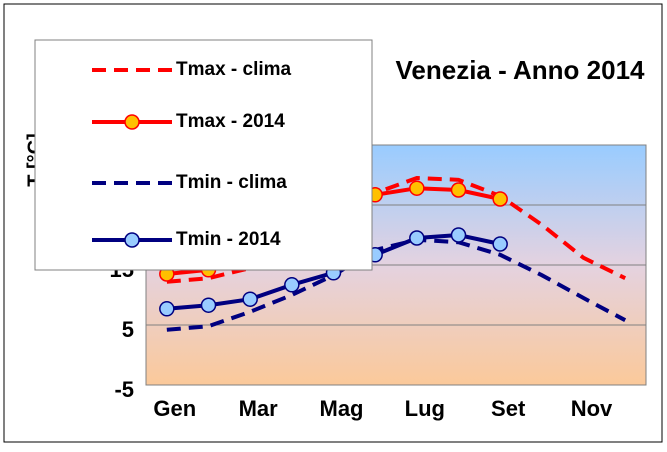  Describe the element at coordinates (259, 408) in the screenshot. I see `x-tick-label: Mar` at that location.